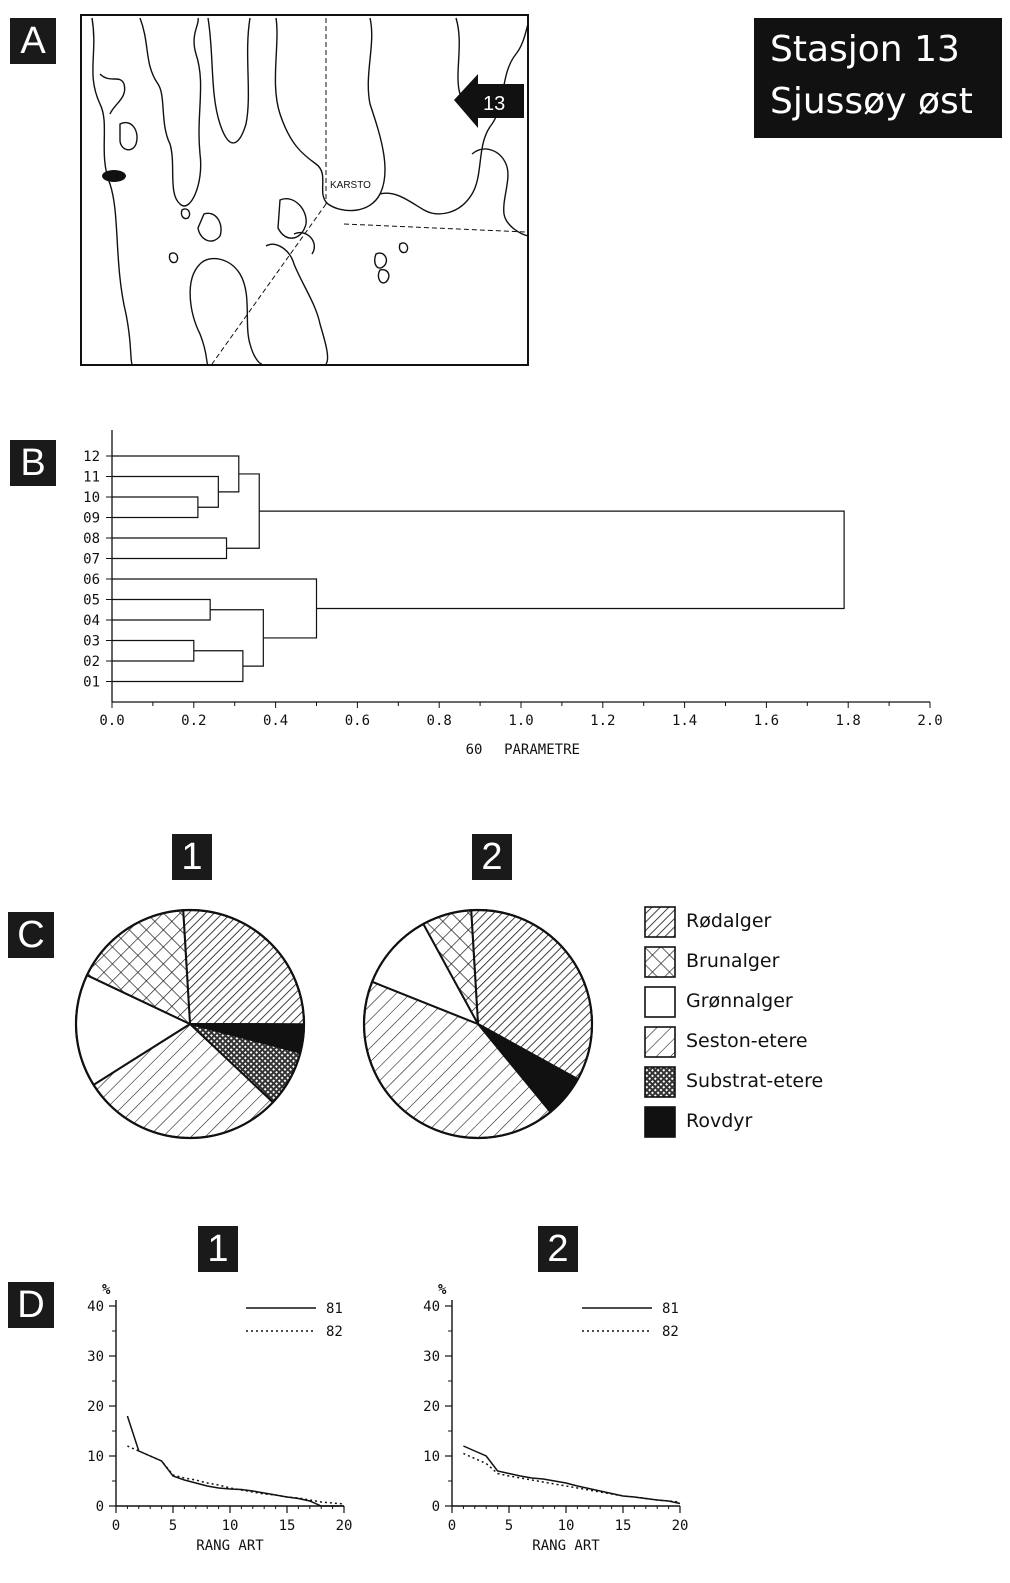 The height and width of the screenshot is (1583, 1010). Describe the element at coordinates (275, 721) in the screenshot. I see `dendrogram-x-tick-label: 0.4` at that location.